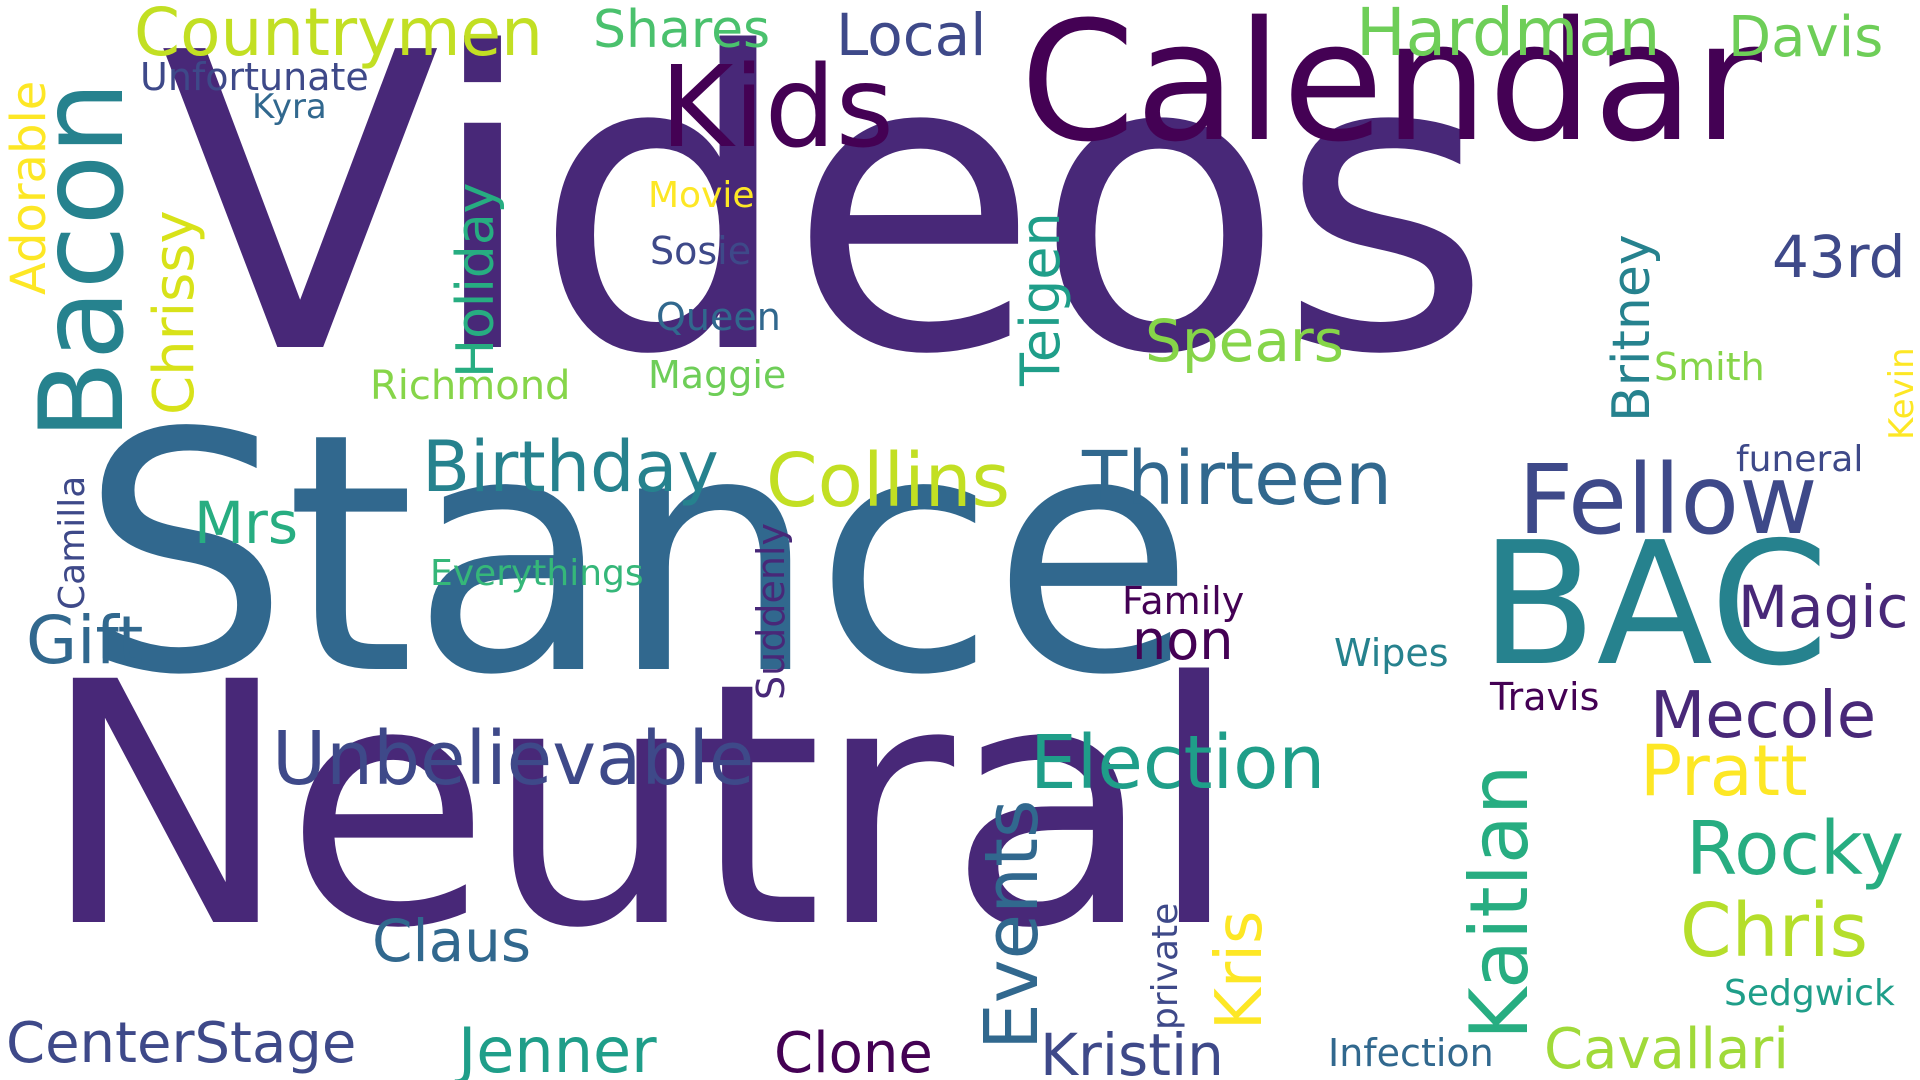 The width and height of the screenshot is (1920, 1080). What do you see at coordinates (1800, 459) in the screenshot?
I see `word-funeral: funeral` at bounding box center [1800, 459].